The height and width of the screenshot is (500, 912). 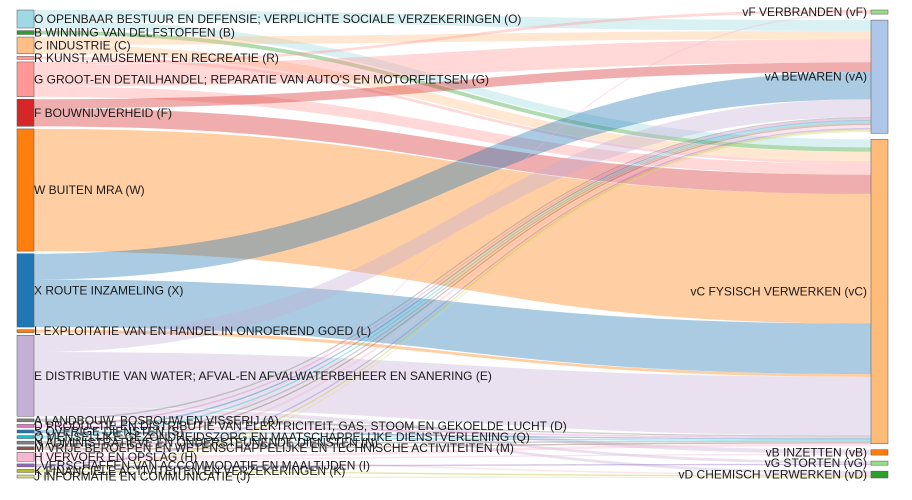 I want to click on sankey-label-vF: vF VERBRANDEN (vF), so click(x=804, y=12).